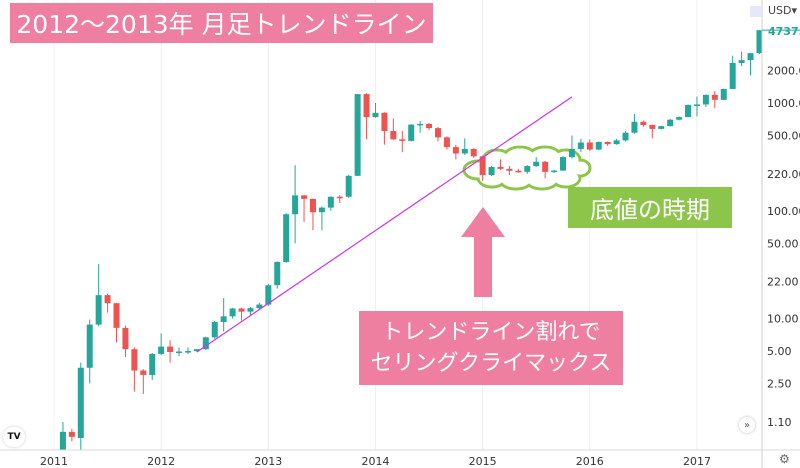  What do you see at coordinates (747, 425) in the screenshot?
I see `scroll-to-latest-button: »` at bounding box center [747, 425].